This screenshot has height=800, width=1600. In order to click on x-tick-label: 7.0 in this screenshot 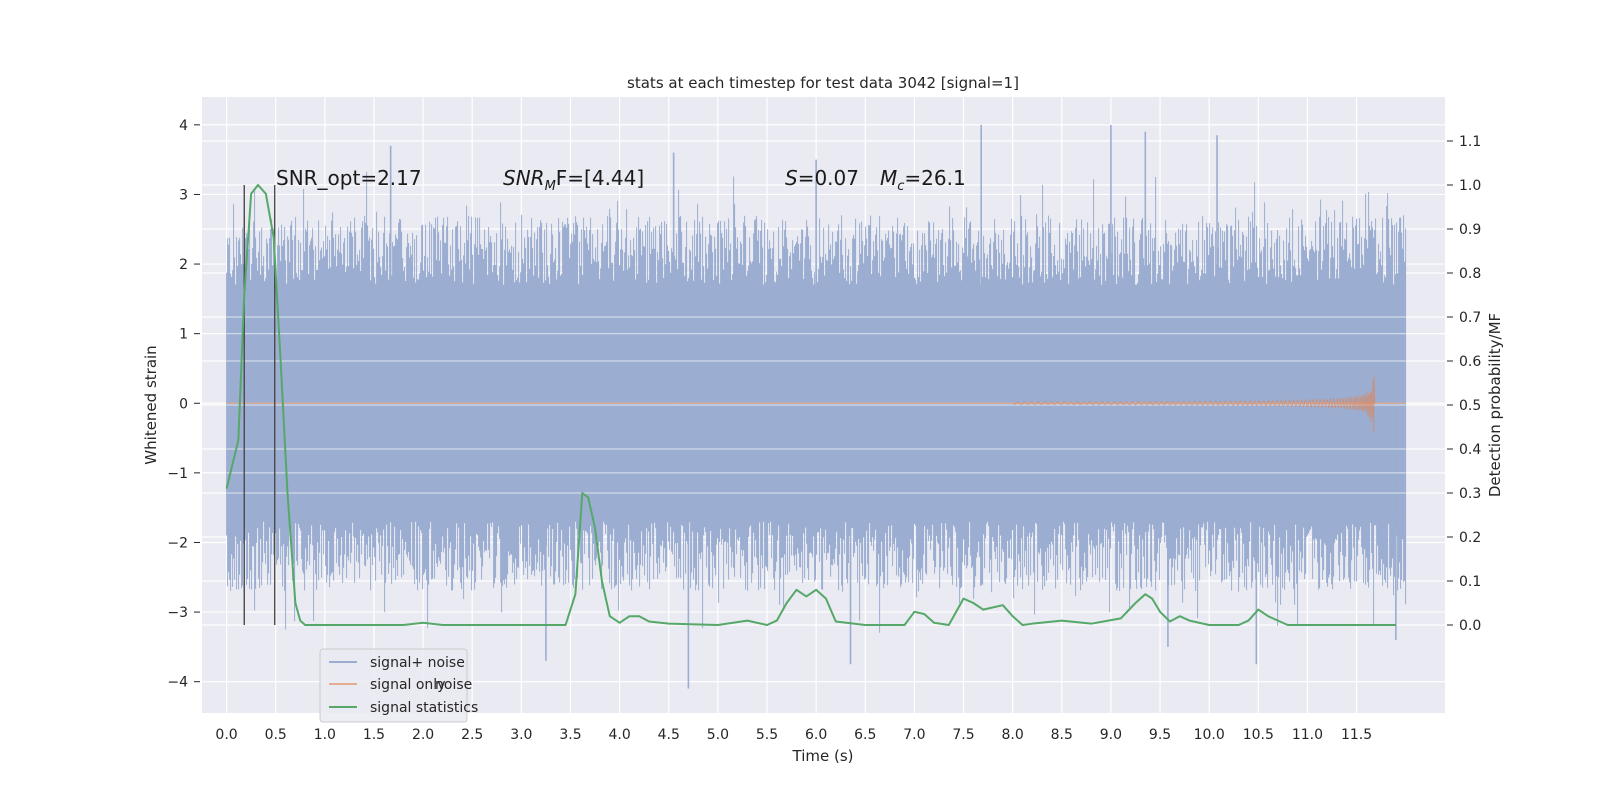, I will do `click(914, 735)`.